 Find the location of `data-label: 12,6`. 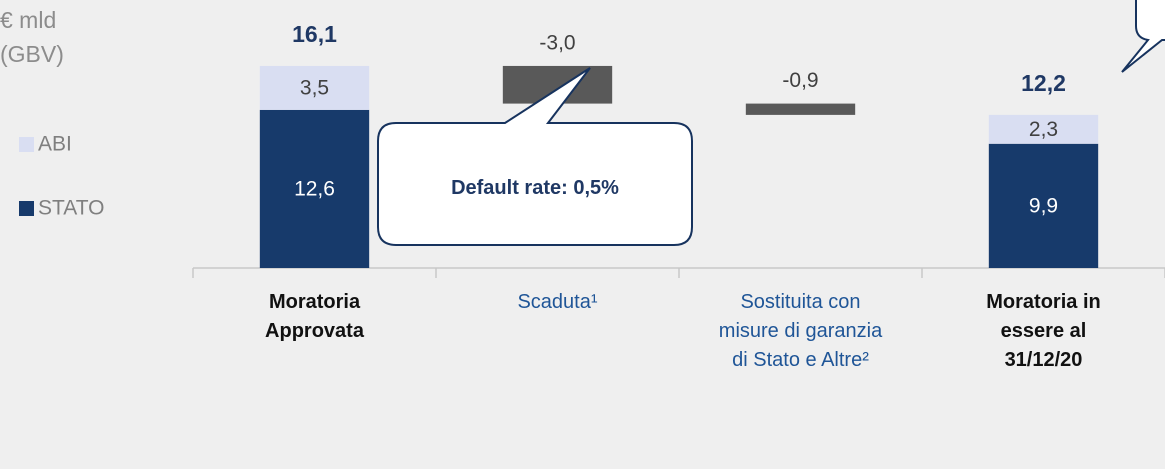

data-label: 12,6 is located at coordinates (314, 188).